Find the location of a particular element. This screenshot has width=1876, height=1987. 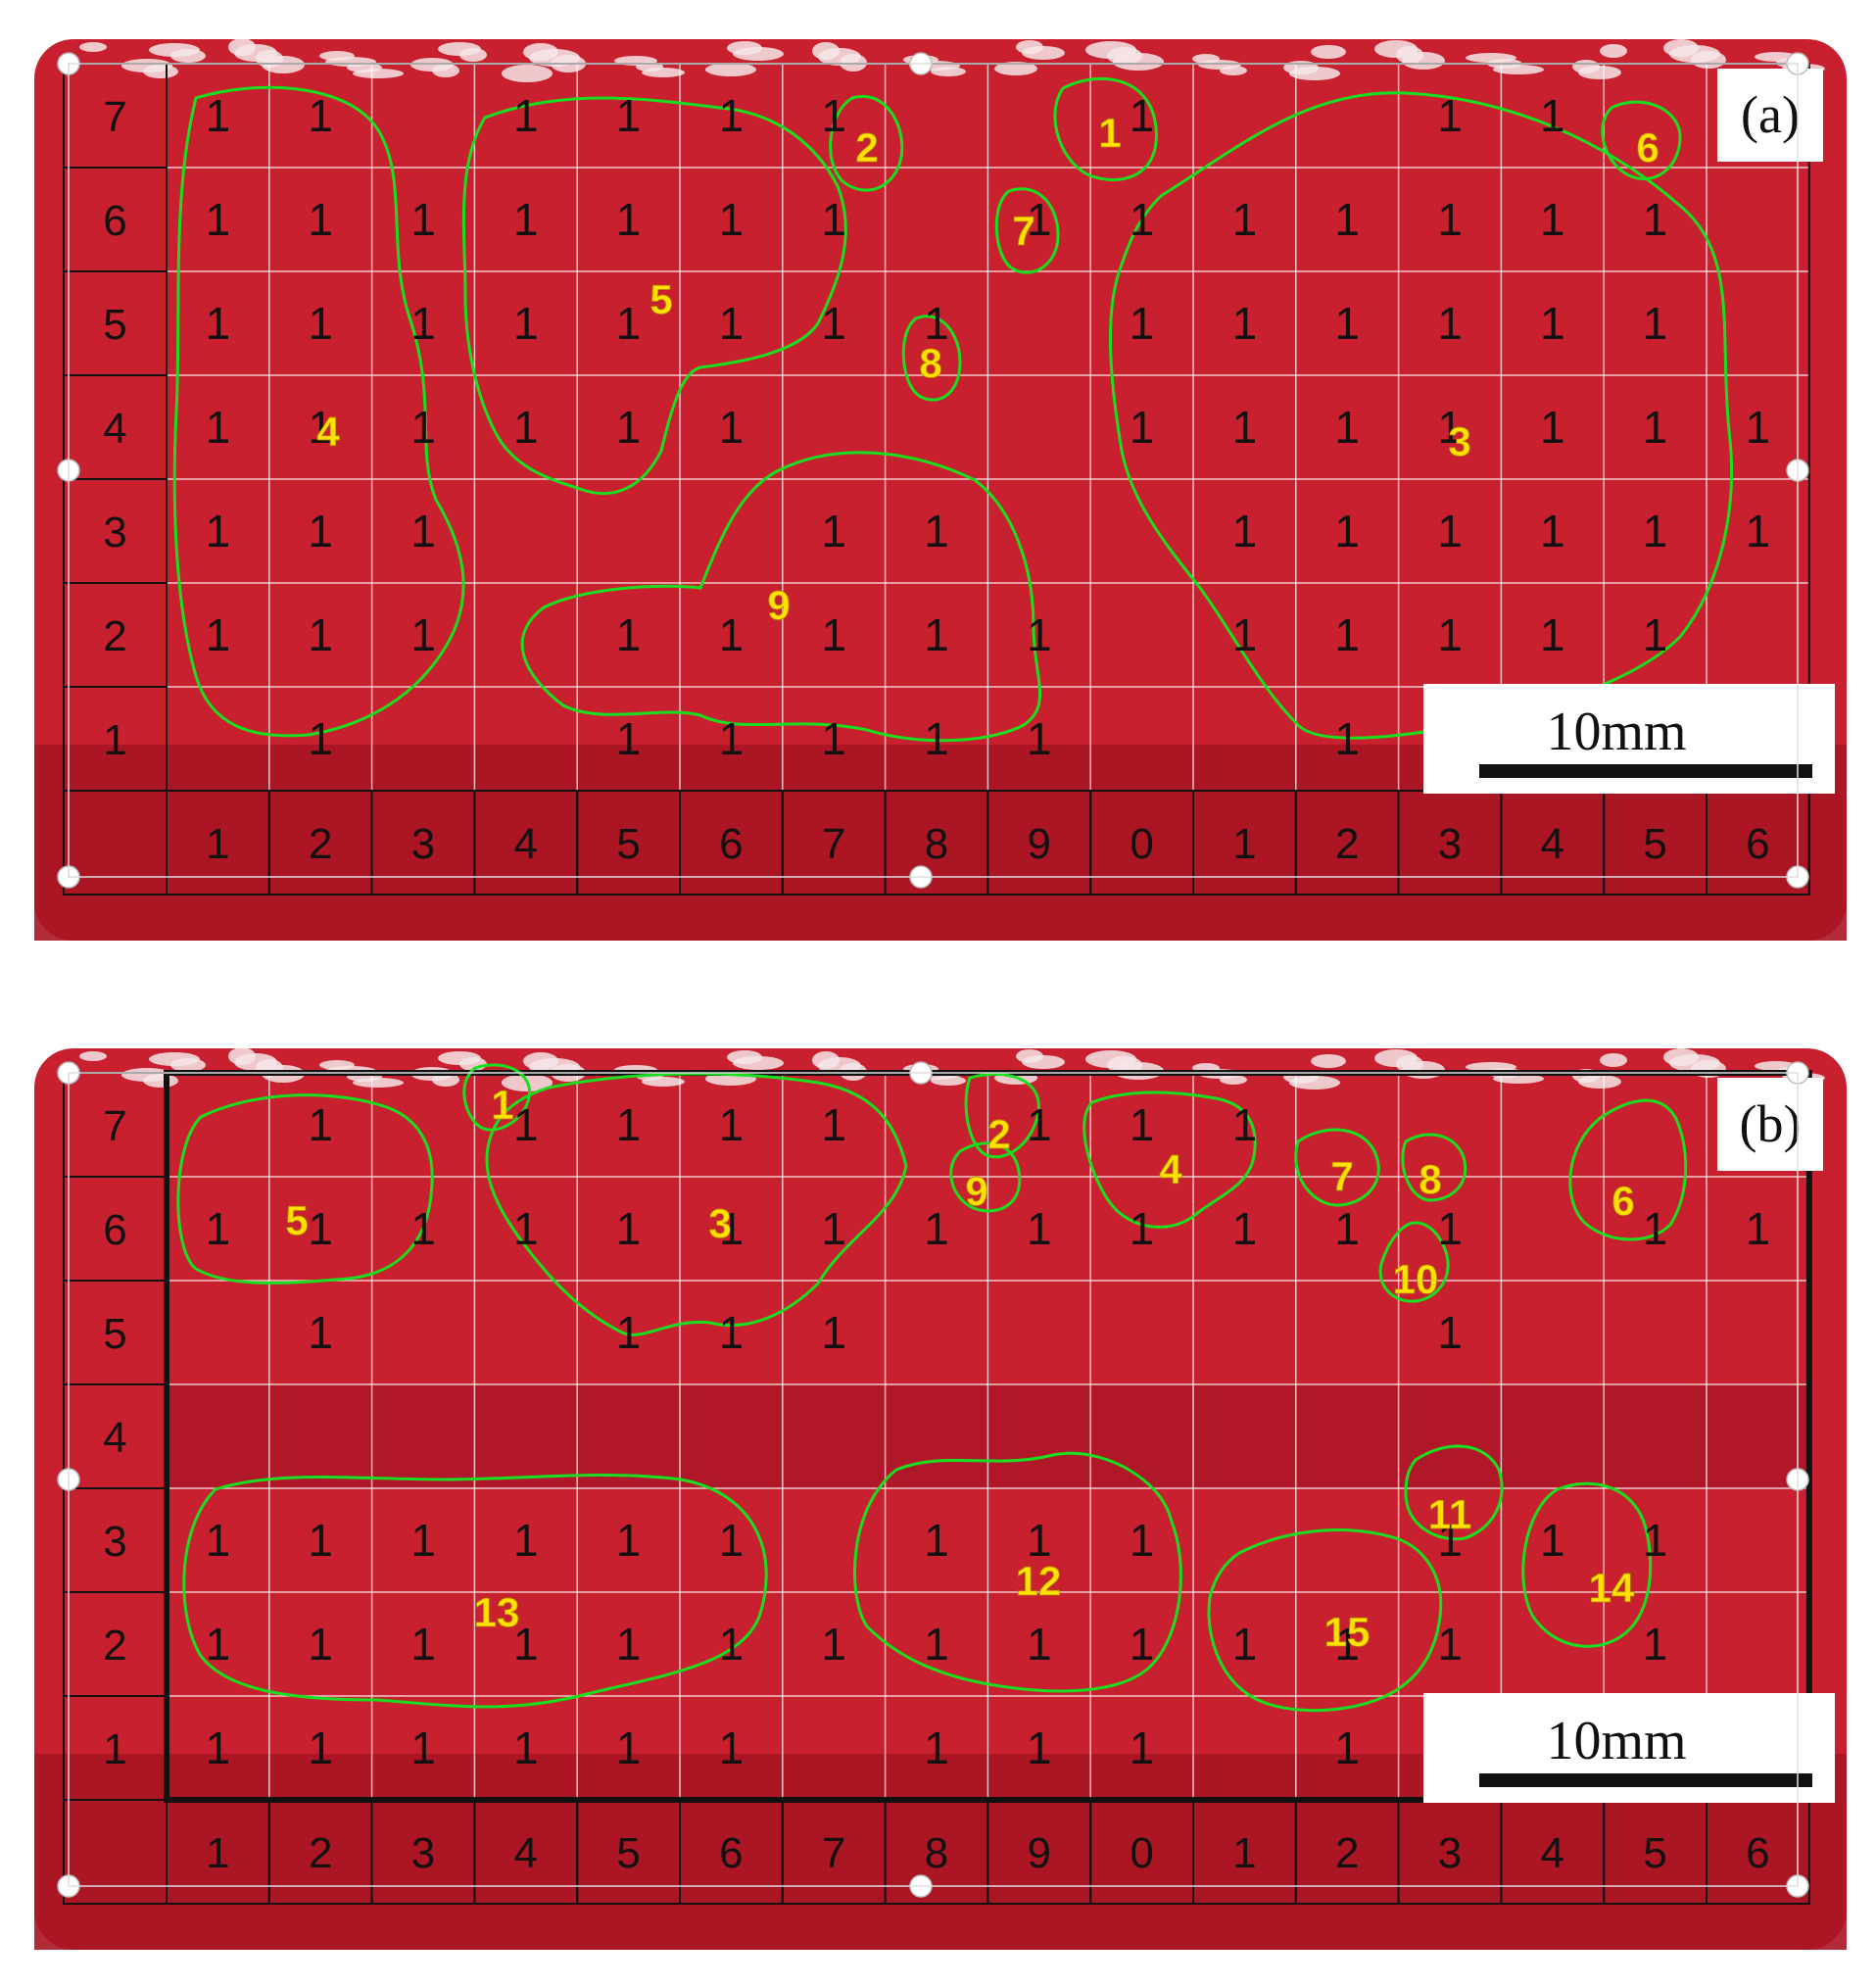

col-labels: 1 2 3 4 5 6 7 8 9 0 1 2 3 4 5 6 is located at coordinates (937, 843).